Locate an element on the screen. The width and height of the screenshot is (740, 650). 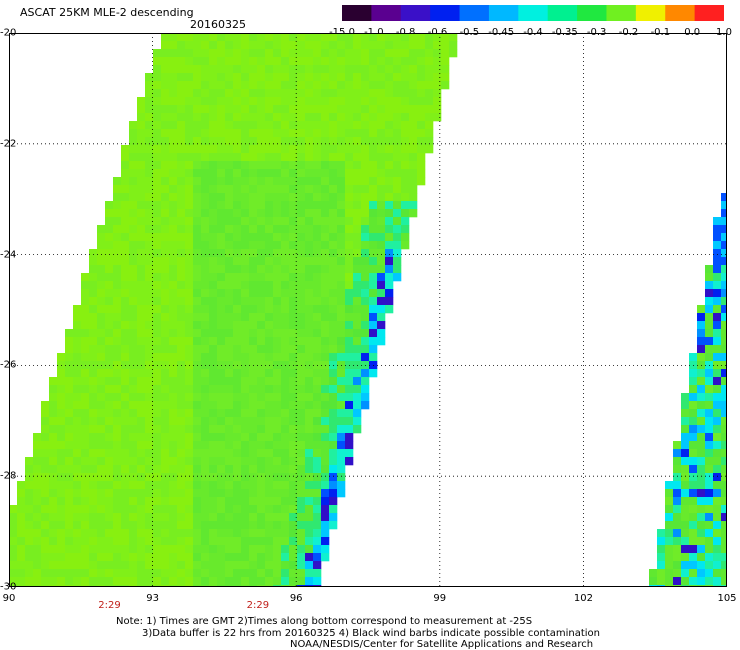
colorbar is located at coordinates (533, 13).